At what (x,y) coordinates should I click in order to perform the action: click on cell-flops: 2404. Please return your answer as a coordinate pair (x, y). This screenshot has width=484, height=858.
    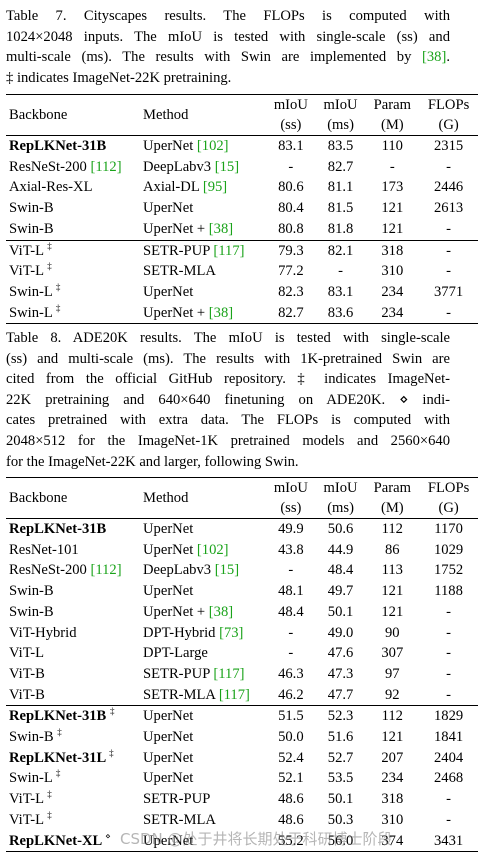
    Looking at the image, I should click on (448, 757).